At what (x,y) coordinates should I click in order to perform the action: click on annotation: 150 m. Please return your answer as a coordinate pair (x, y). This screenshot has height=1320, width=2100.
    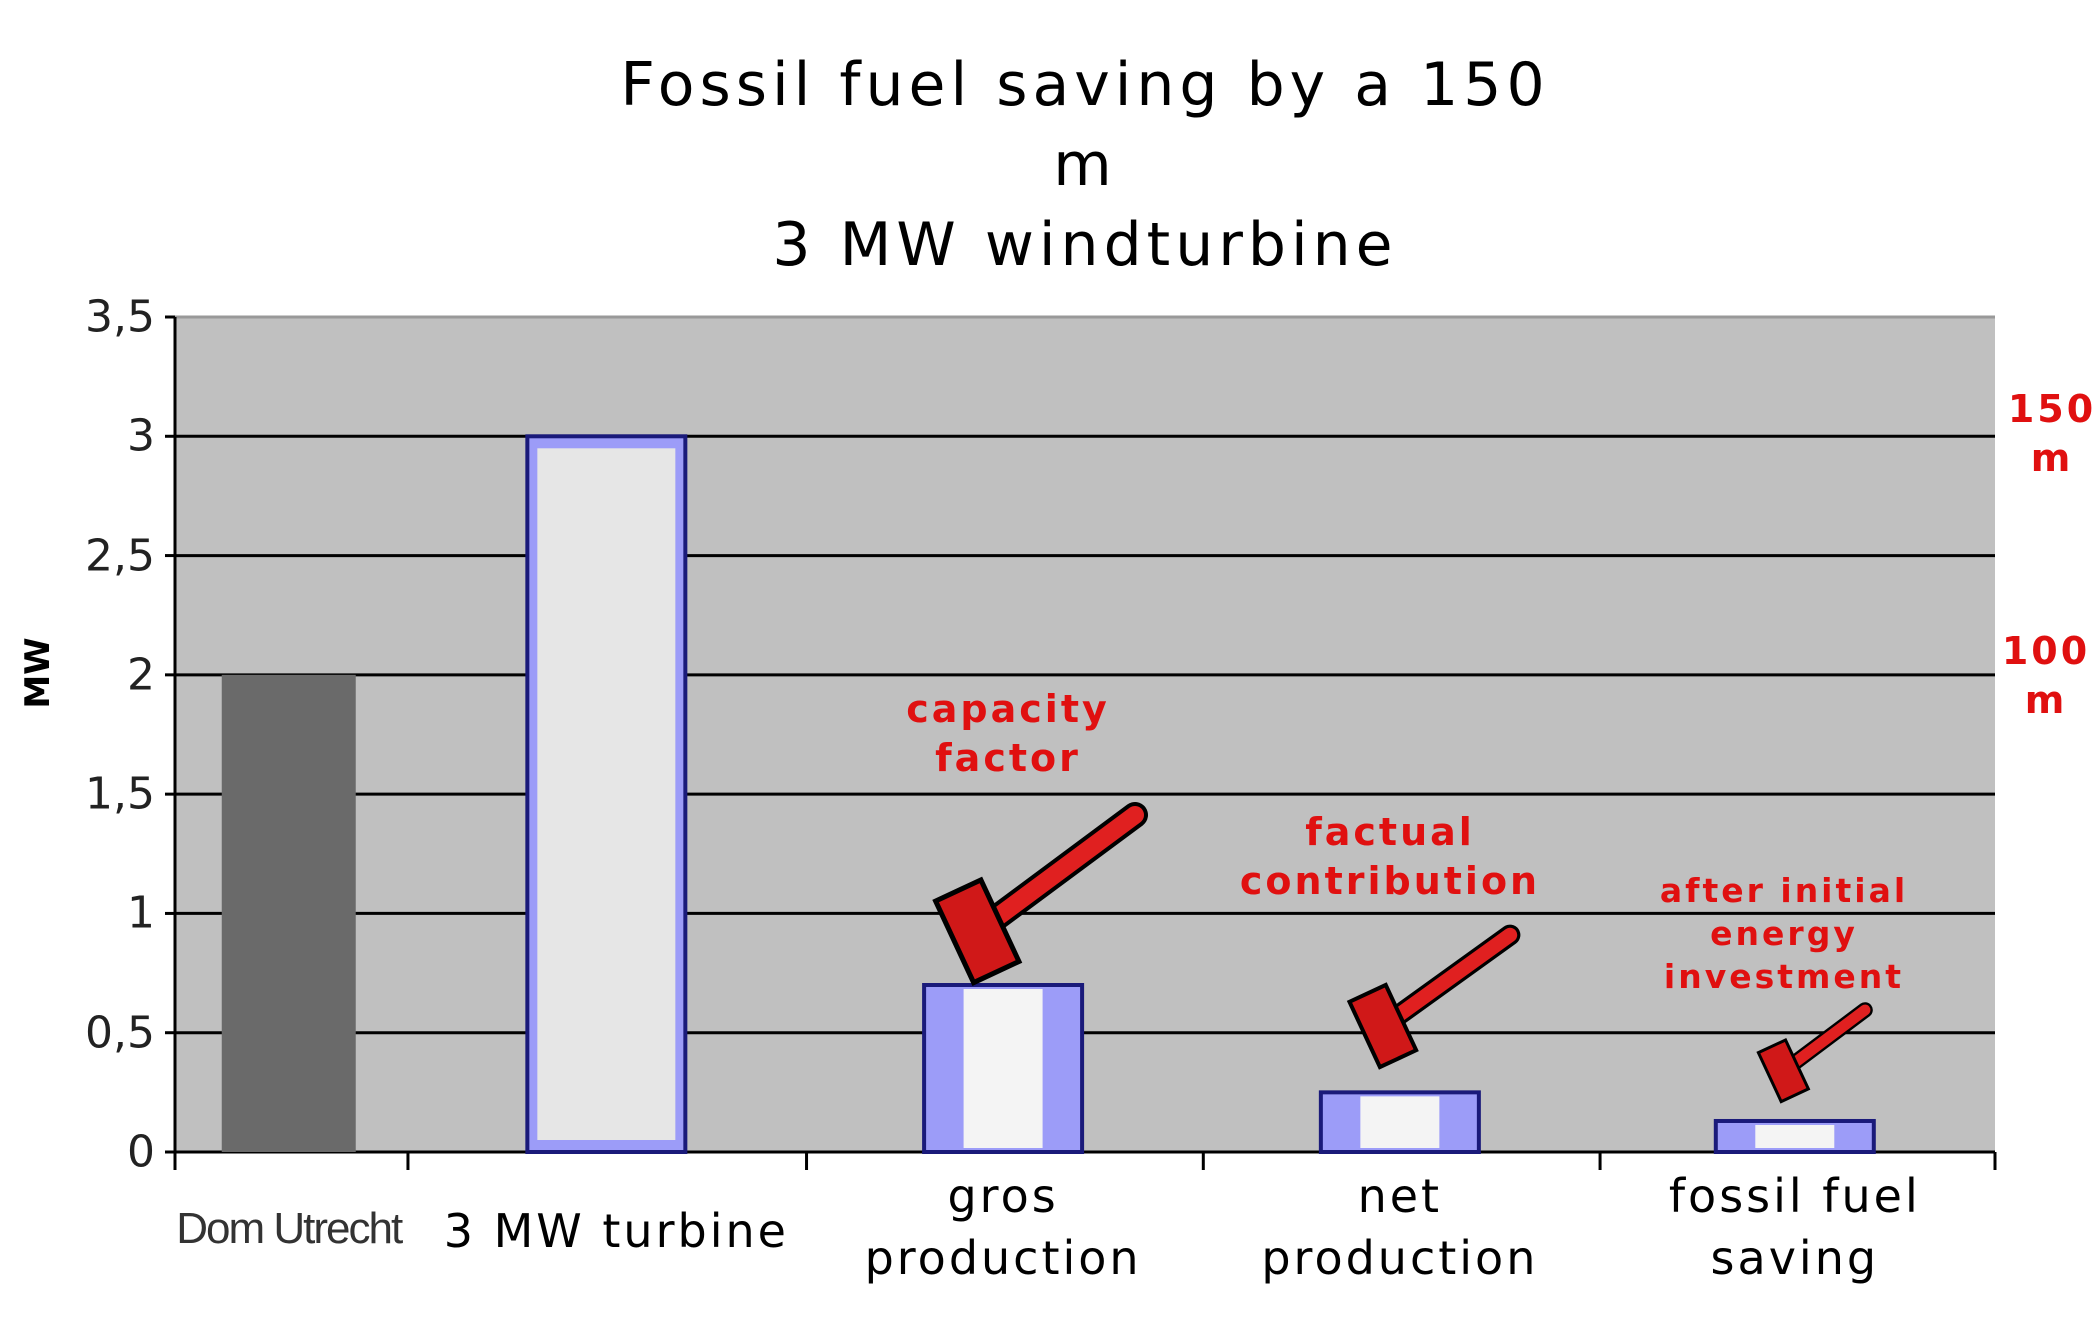
    Looking at the image, I should click on (2052, 434).